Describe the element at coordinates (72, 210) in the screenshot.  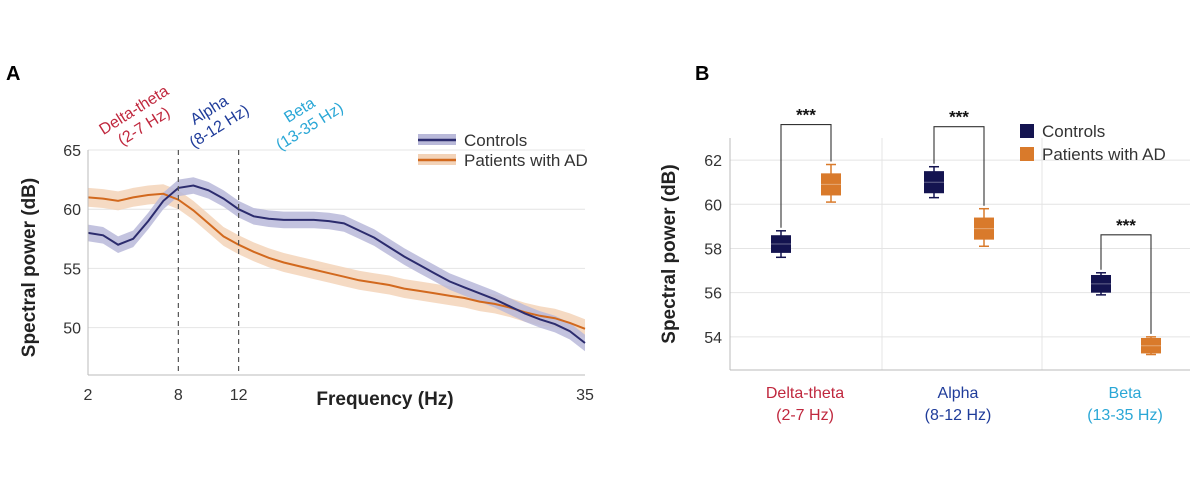
I see `a-y-tick-label: 60` at that location.